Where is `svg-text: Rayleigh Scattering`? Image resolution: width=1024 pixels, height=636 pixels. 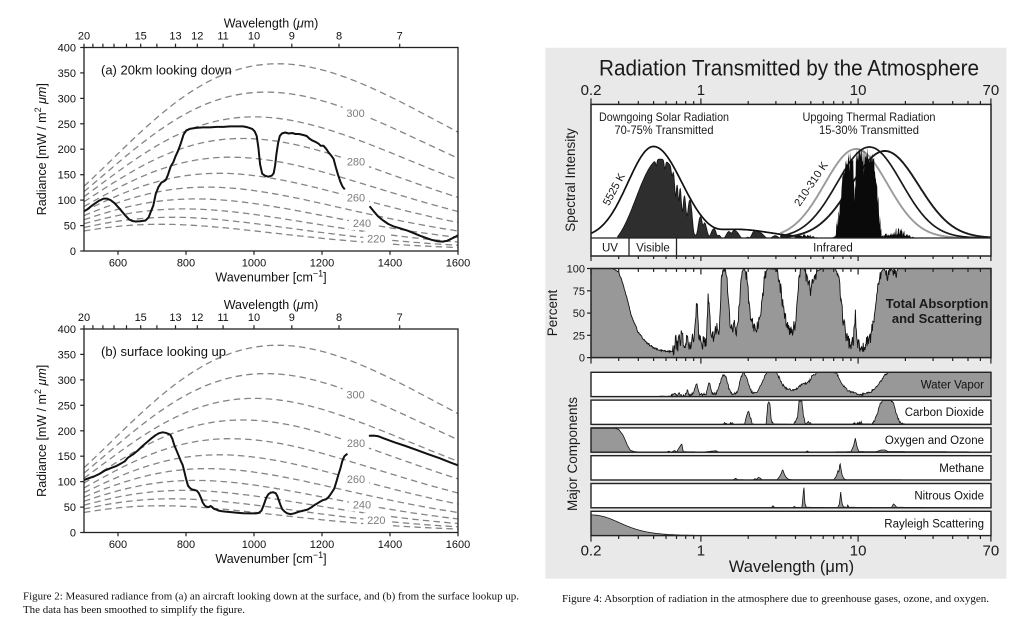 svg-text: Rayleigh Scattering is located at coordinates (934, 525).